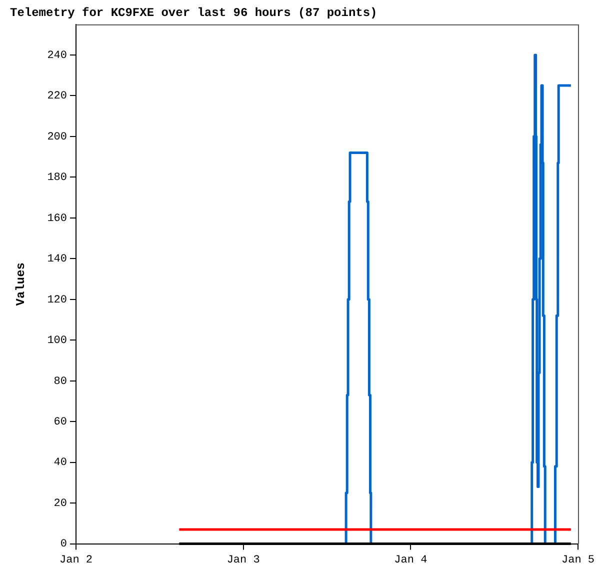  Describe the element at coordinates (63, 544) in the screenshot. I see `y-tick-label: 0` at that location.